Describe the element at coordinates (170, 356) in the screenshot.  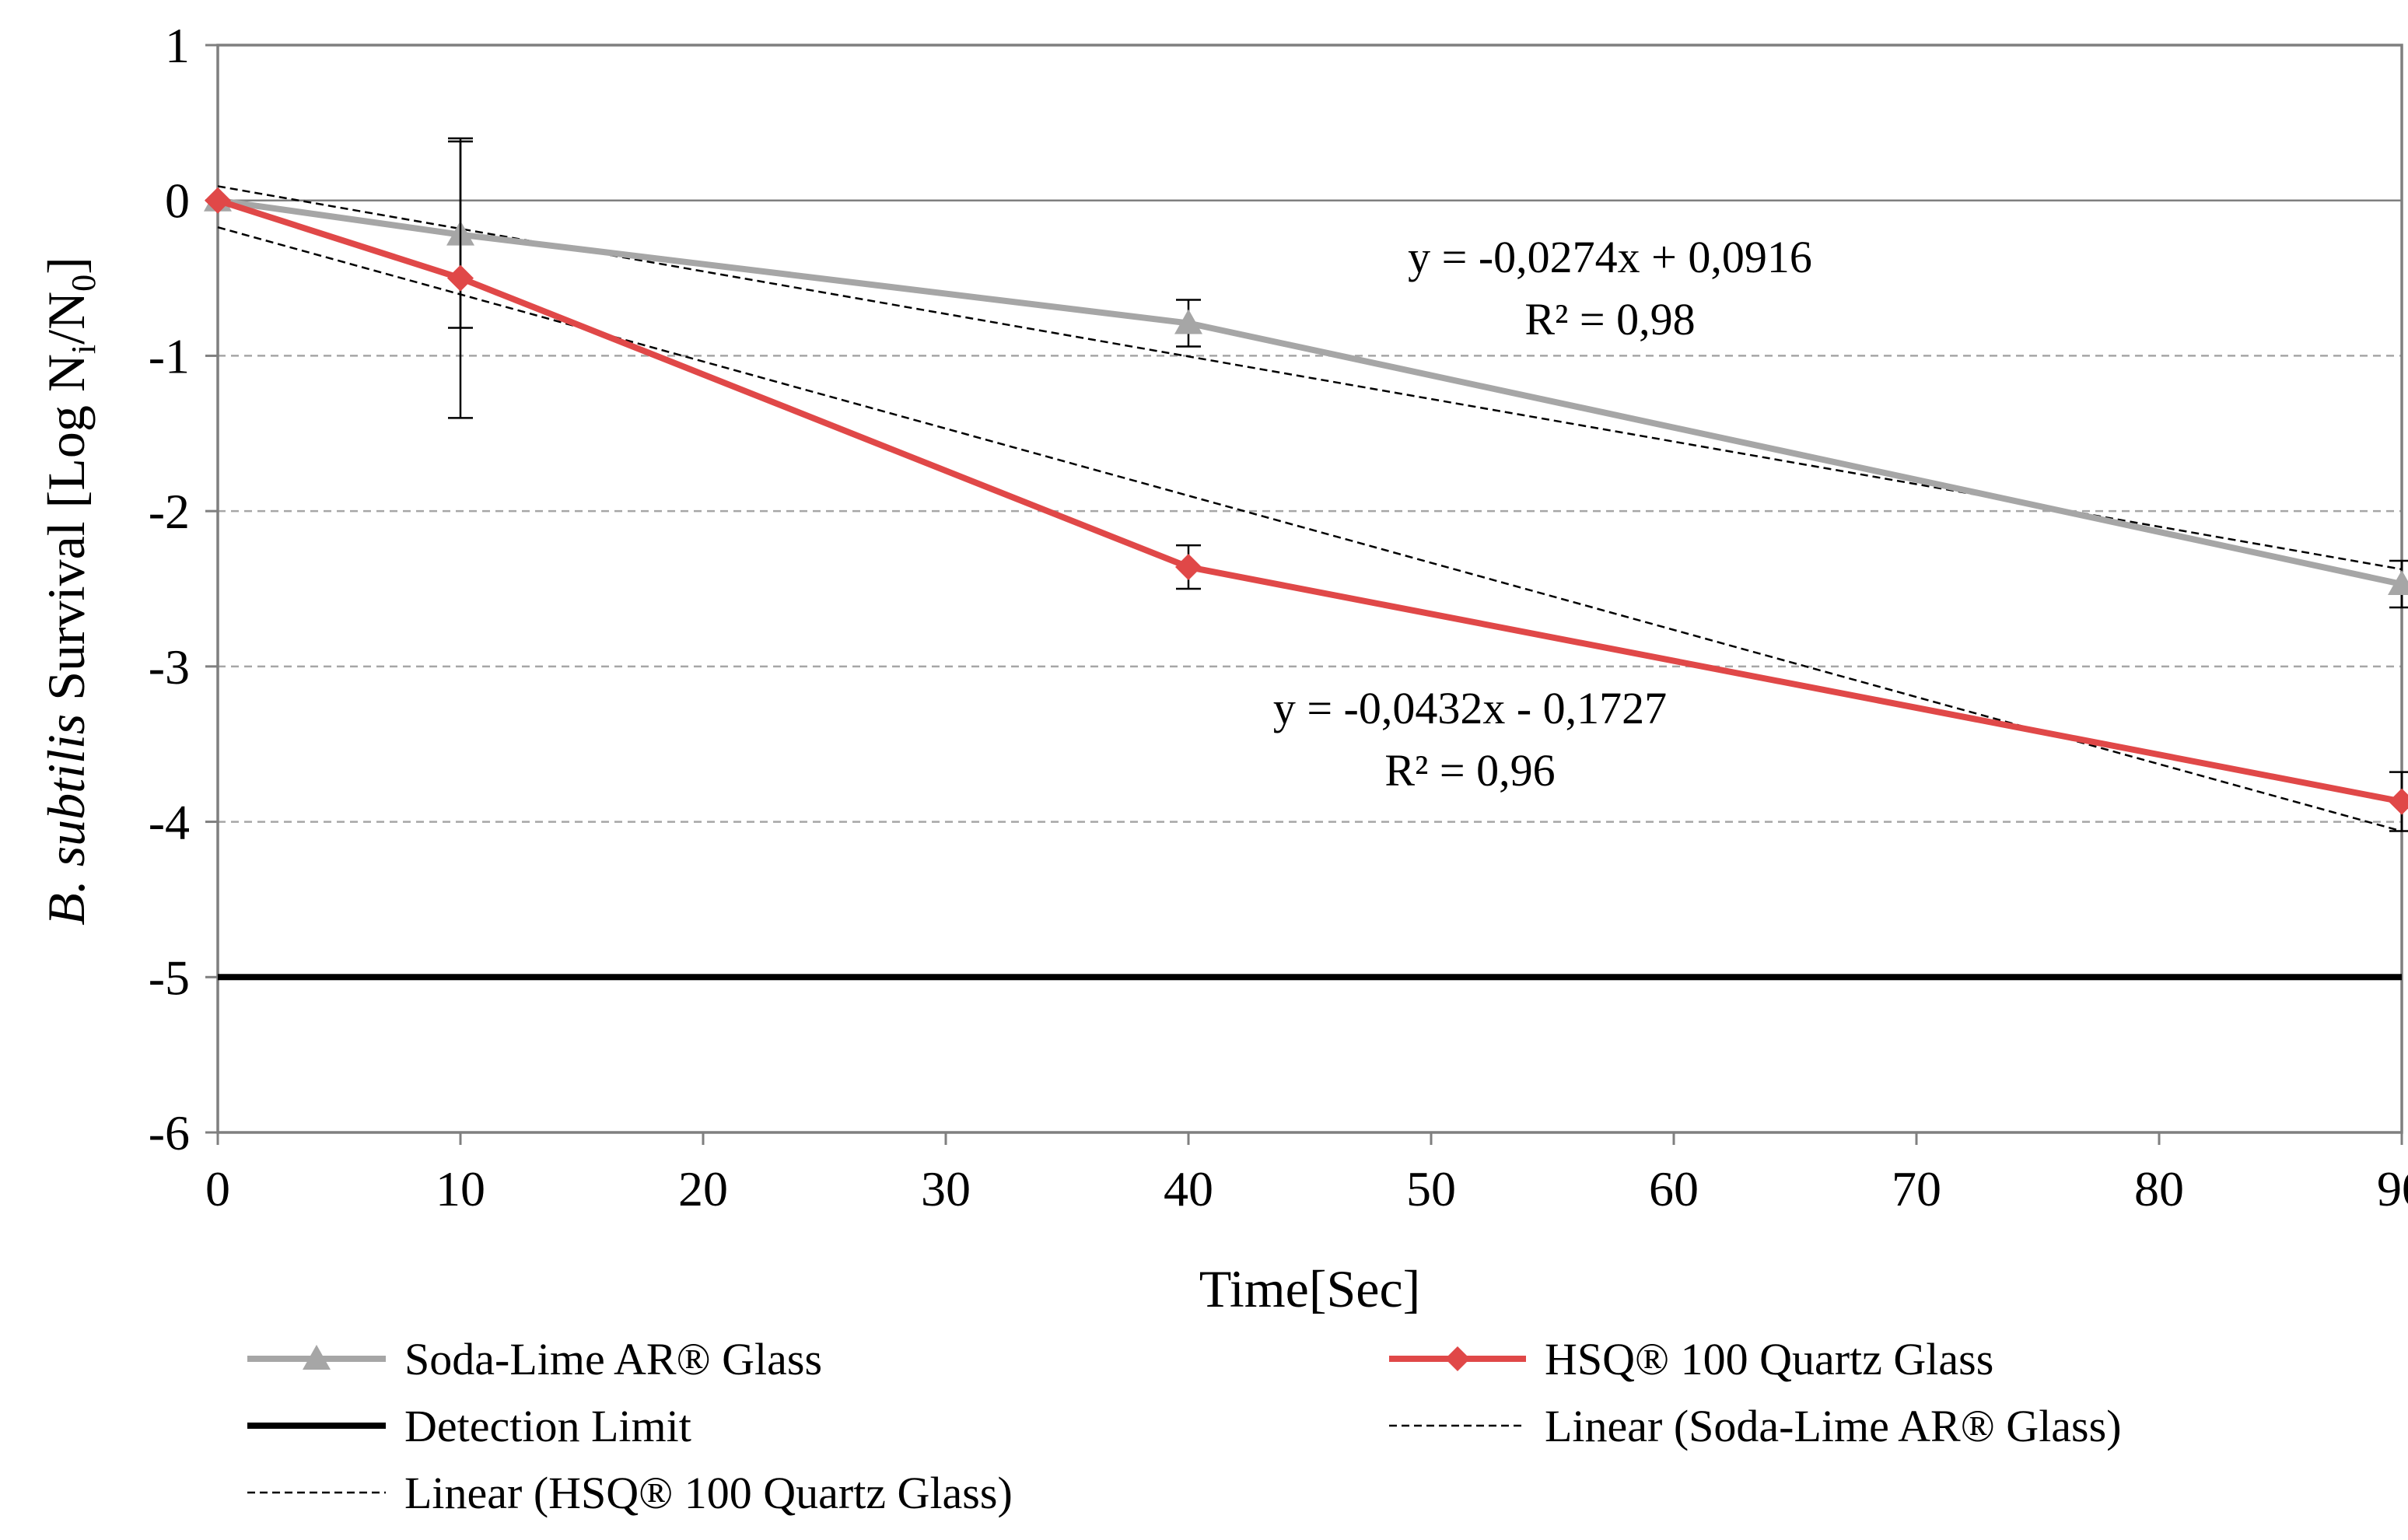
I see `y-tick-label: -1` at that location.